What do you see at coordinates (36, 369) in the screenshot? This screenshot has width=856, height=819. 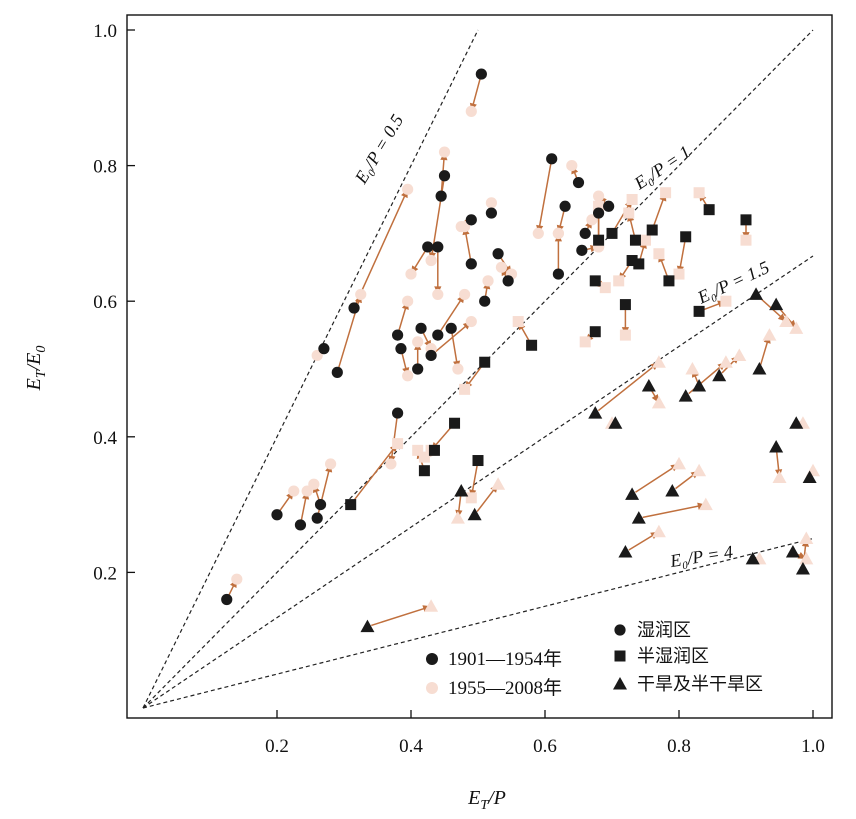 I see `y-axis-label: ET/E0` at bounding box center [36, 369].